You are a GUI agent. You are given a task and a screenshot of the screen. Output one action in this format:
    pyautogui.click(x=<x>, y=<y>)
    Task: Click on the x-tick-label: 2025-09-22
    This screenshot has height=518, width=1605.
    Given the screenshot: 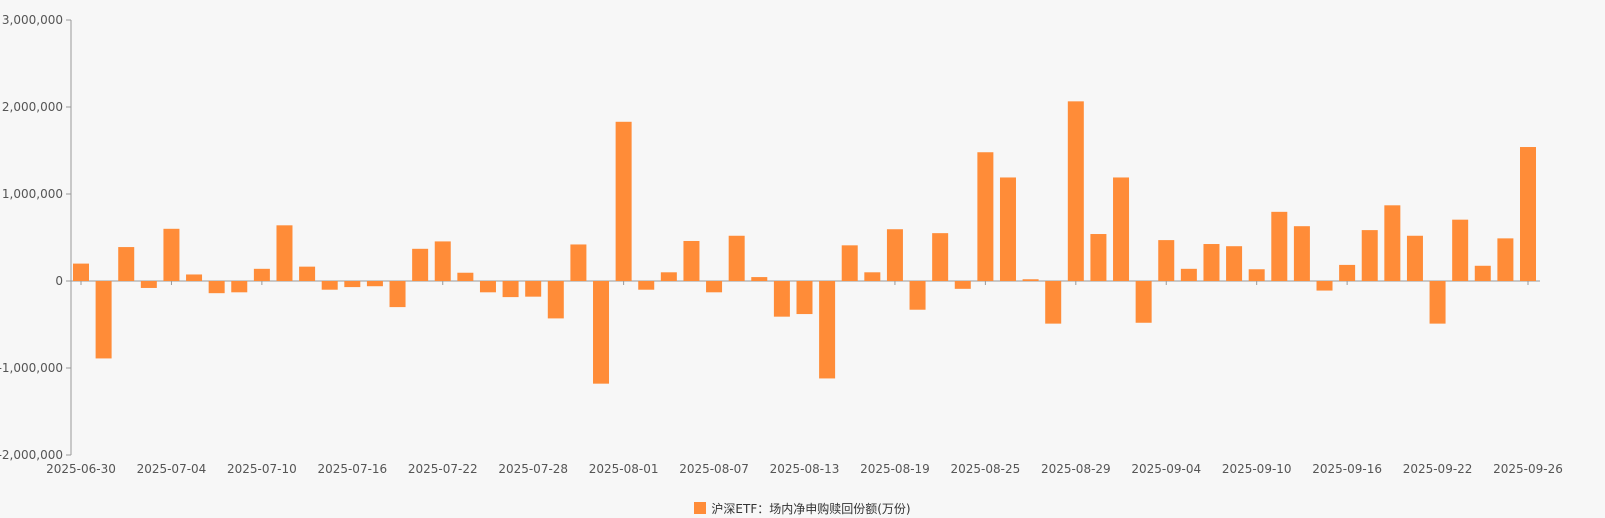 What is the action you would take?
    pyautogui.click(x=1438, y=469)
    